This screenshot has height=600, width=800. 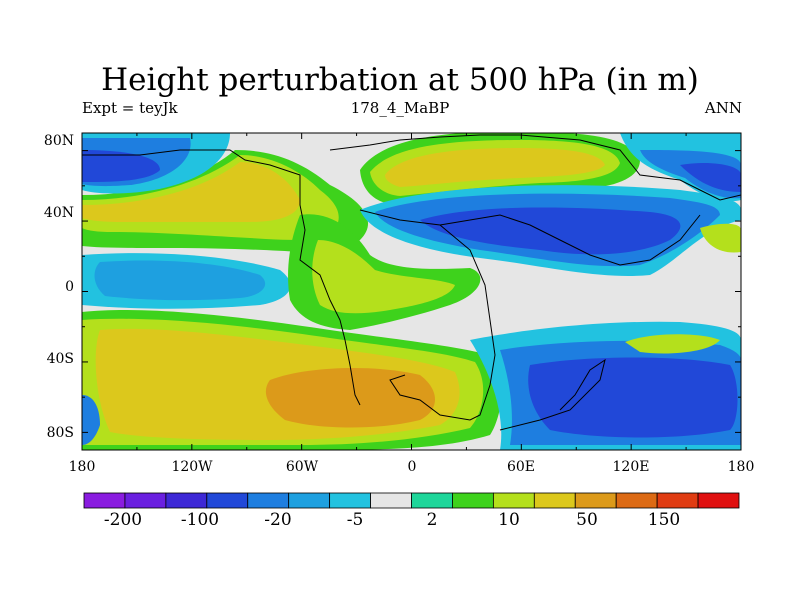 I want to click on lon-label-180e: 180, so click(x=741, y=467).